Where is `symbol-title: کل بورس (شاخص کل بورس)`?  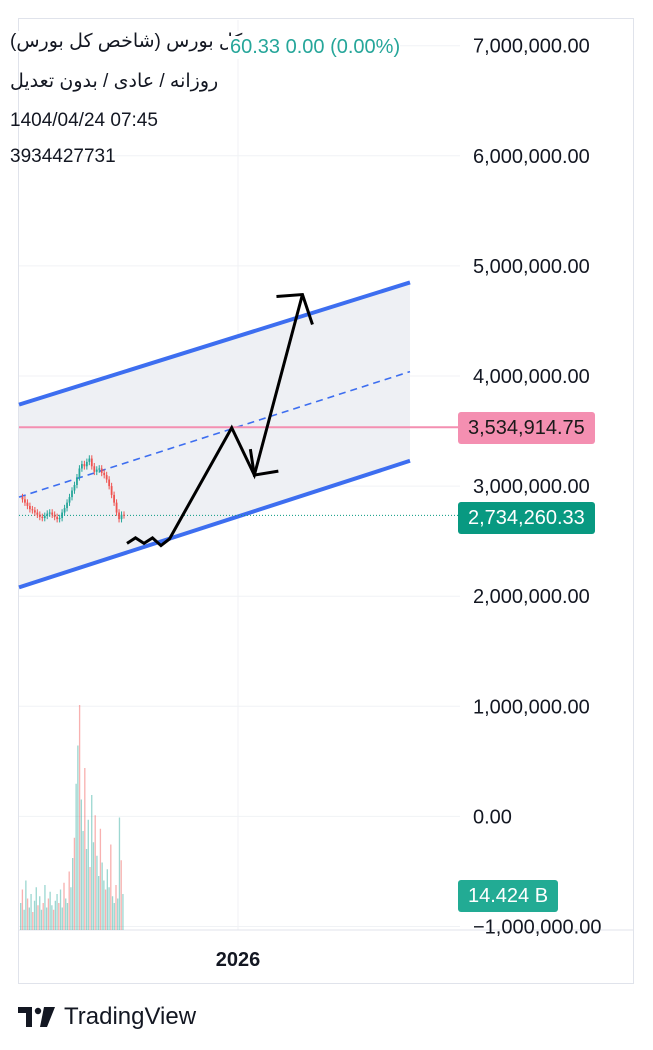
symbol-title: کل بورس (شاخص کل بورس) is located at coordinates (129, 41).